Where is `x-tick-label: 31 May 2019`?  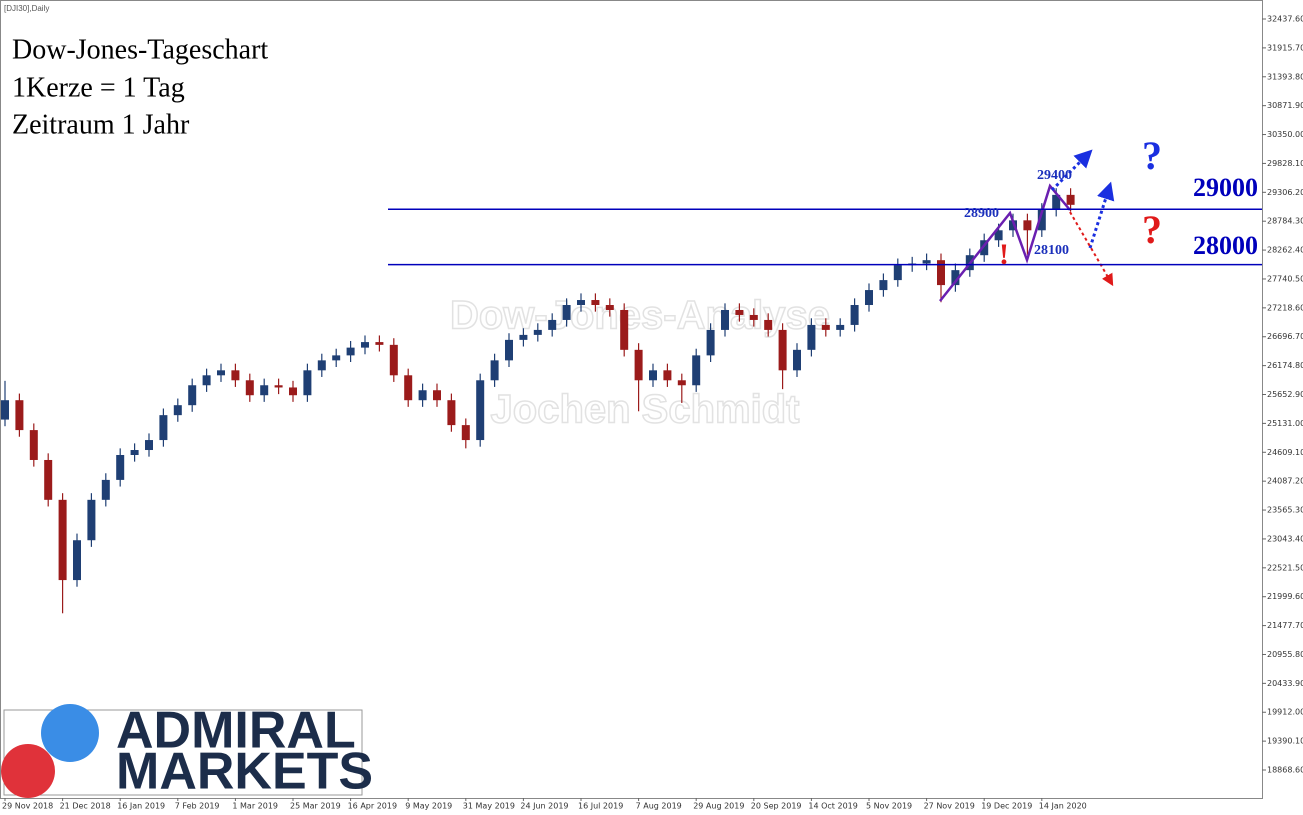 x-tick-label: 31 May 2019 is located at coordinates (489, 806).